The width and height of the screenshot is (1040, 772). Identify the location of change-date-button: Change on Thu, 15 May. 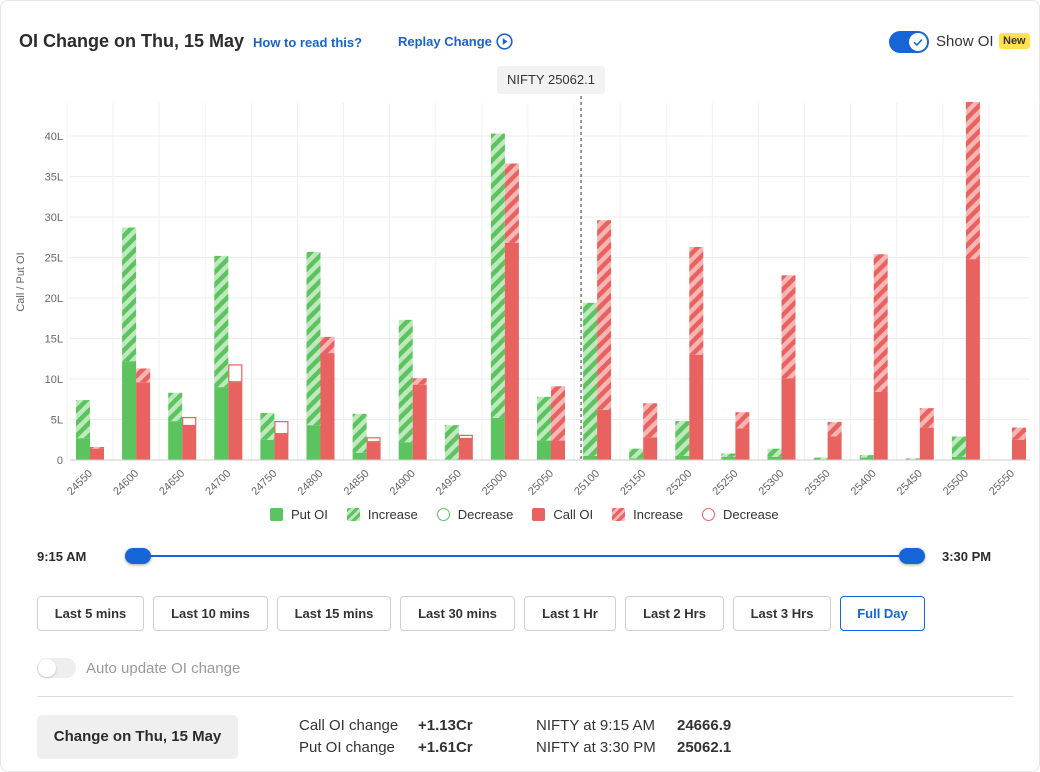
(137, 737).